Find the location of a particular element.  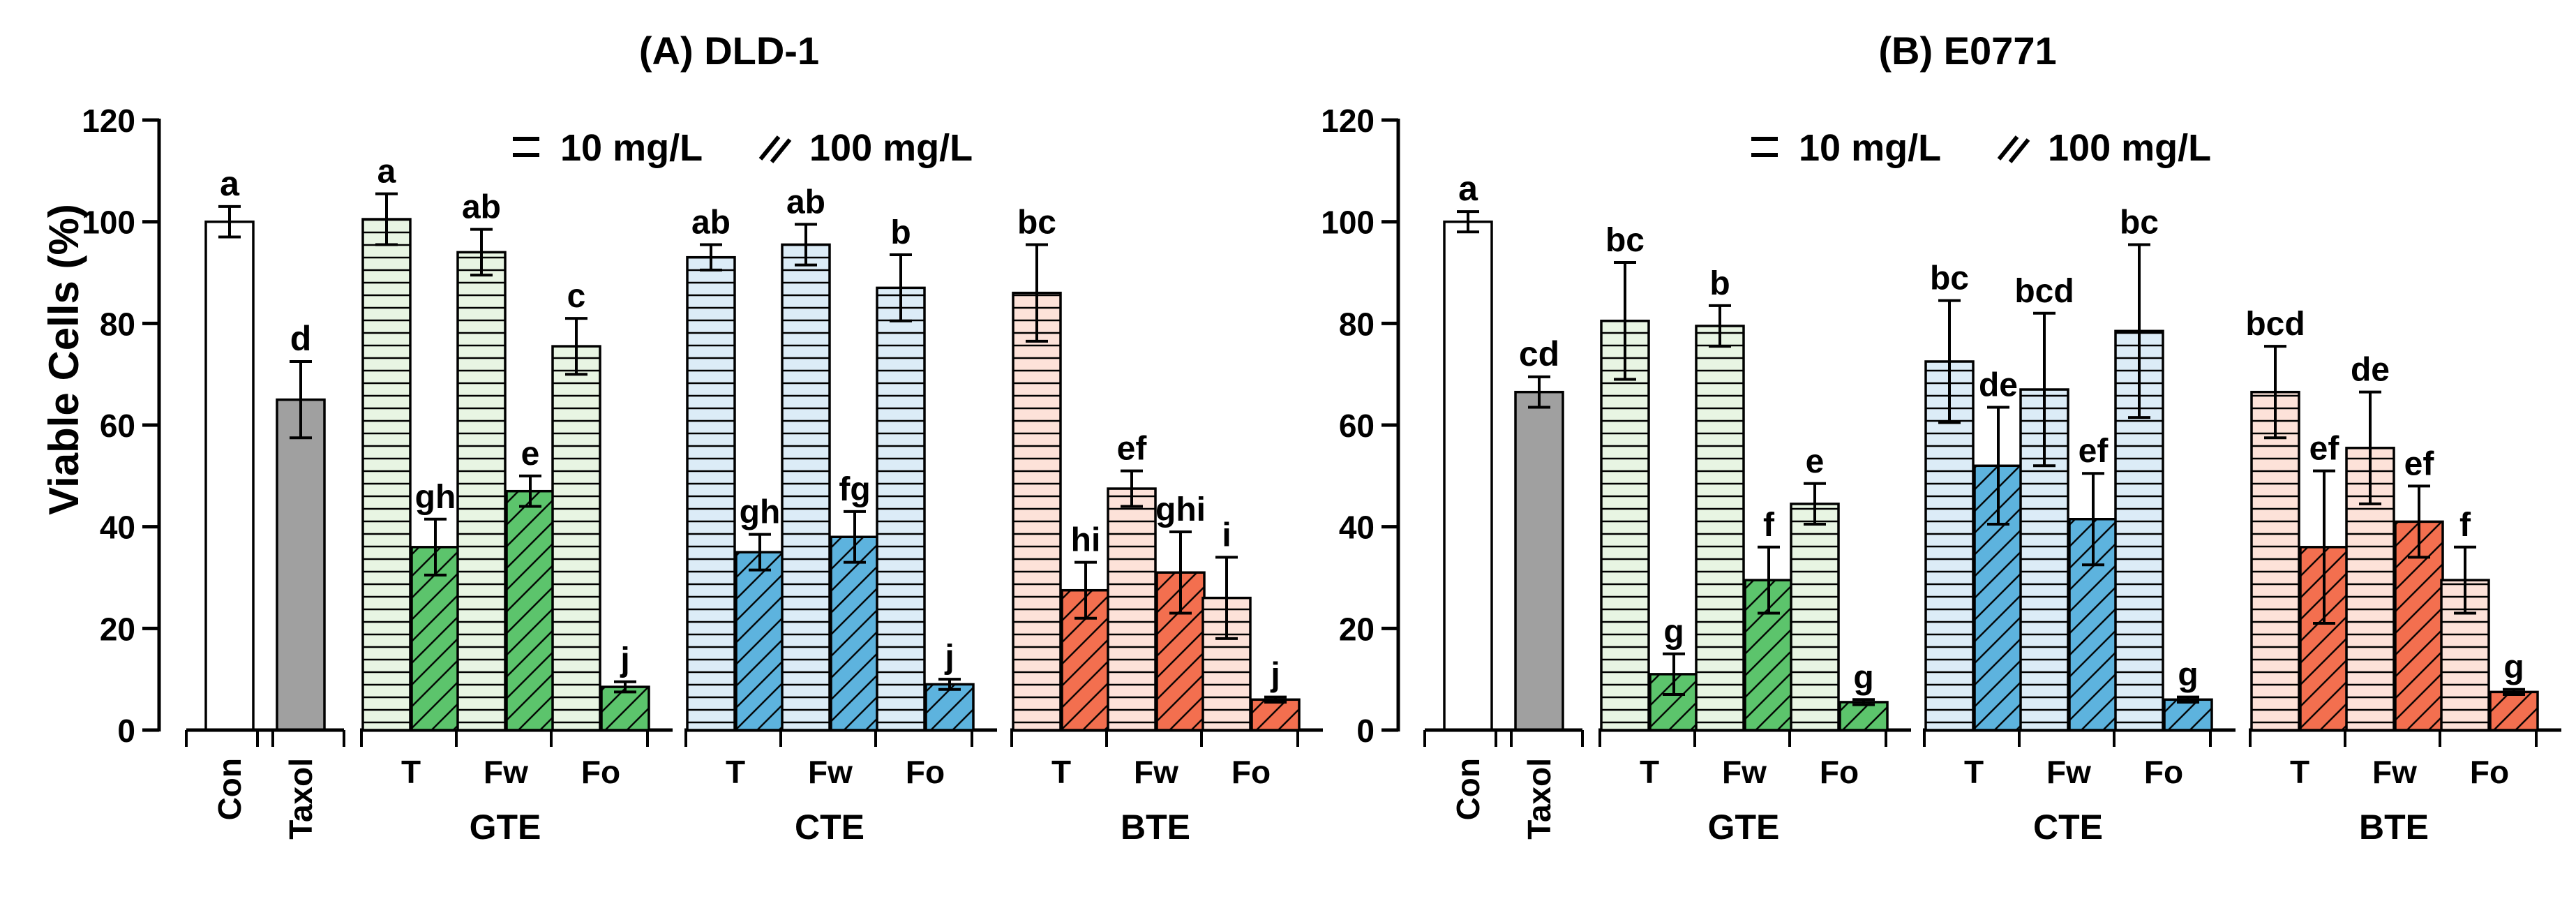

significance-letter: bcd is located at coordinates (2275, 325).